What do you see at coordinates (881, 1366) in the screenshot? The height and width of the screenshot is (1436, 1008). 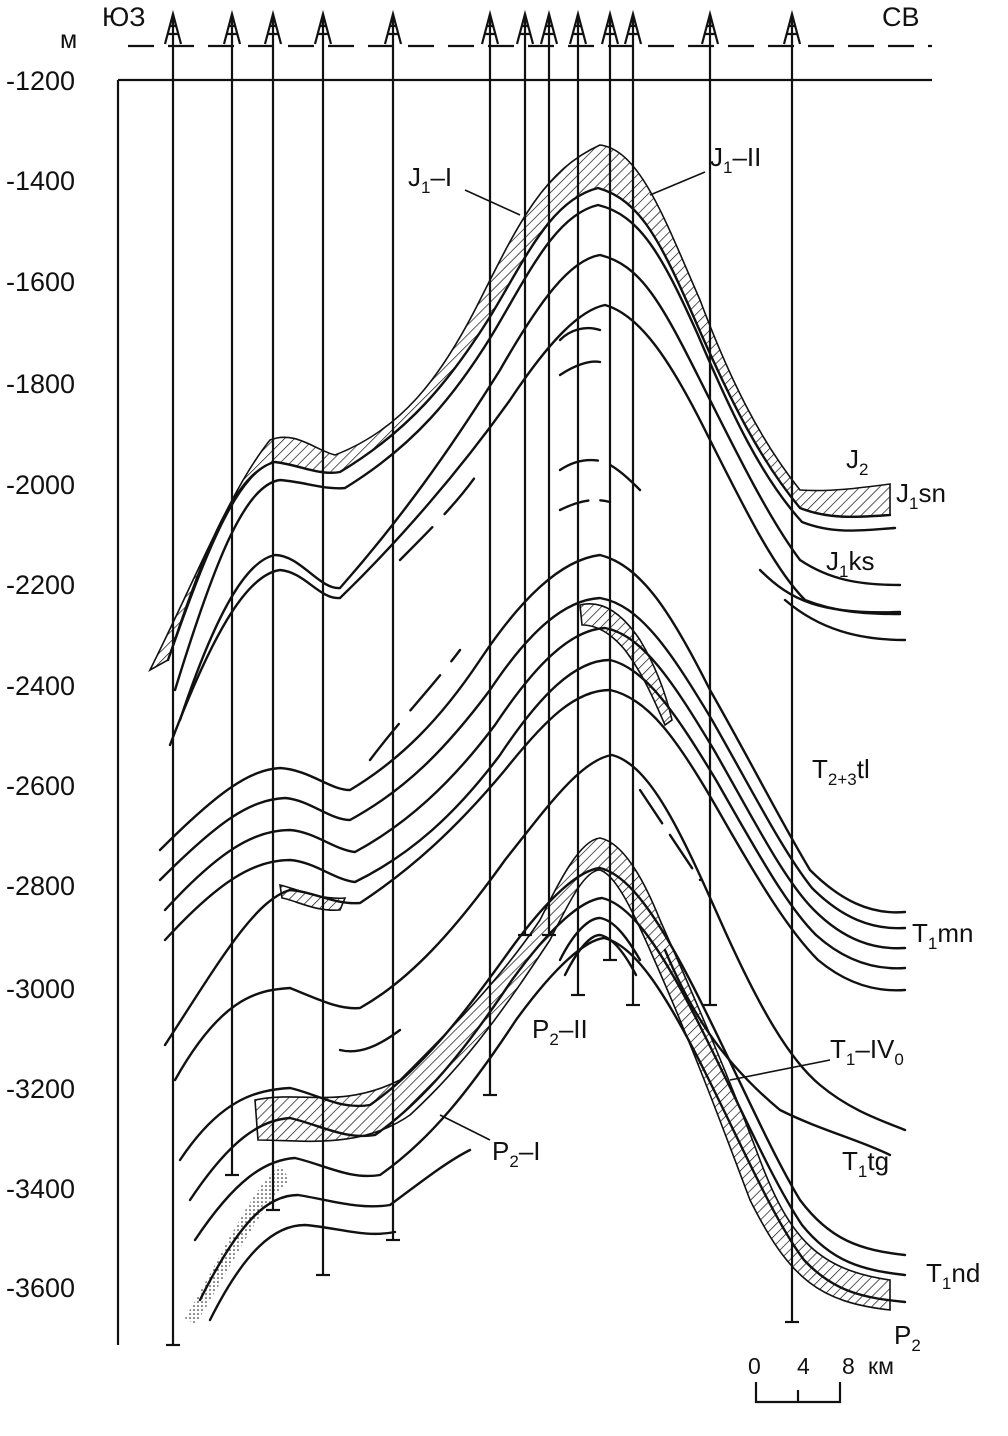 I see `scale-unit: км` at bounding box center [881, 1366].